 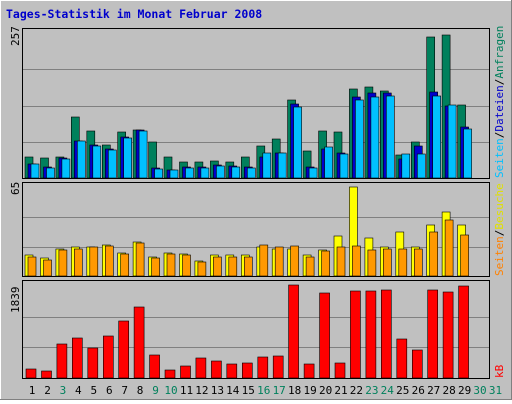 What do you see at coordinates (388, 390) in the screenshot?
I see `x-tick-day-24: 24` at bounding box center [388, 390].